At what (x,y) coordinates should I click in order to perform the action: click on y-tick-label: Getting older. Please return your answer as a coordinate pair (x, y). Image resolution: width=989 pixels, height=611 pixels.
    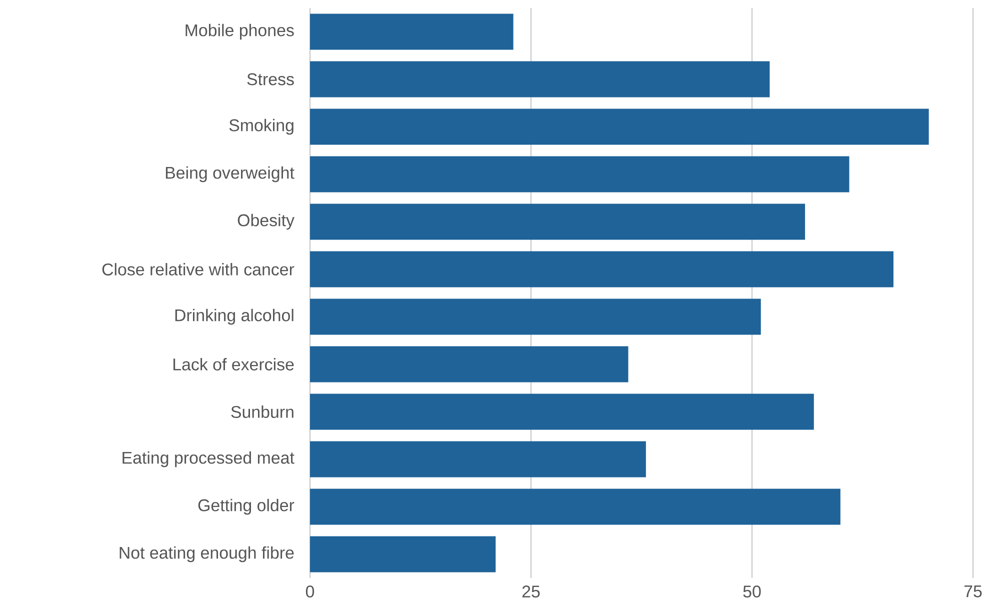
    Looking at the image, I should click on (246, 506).